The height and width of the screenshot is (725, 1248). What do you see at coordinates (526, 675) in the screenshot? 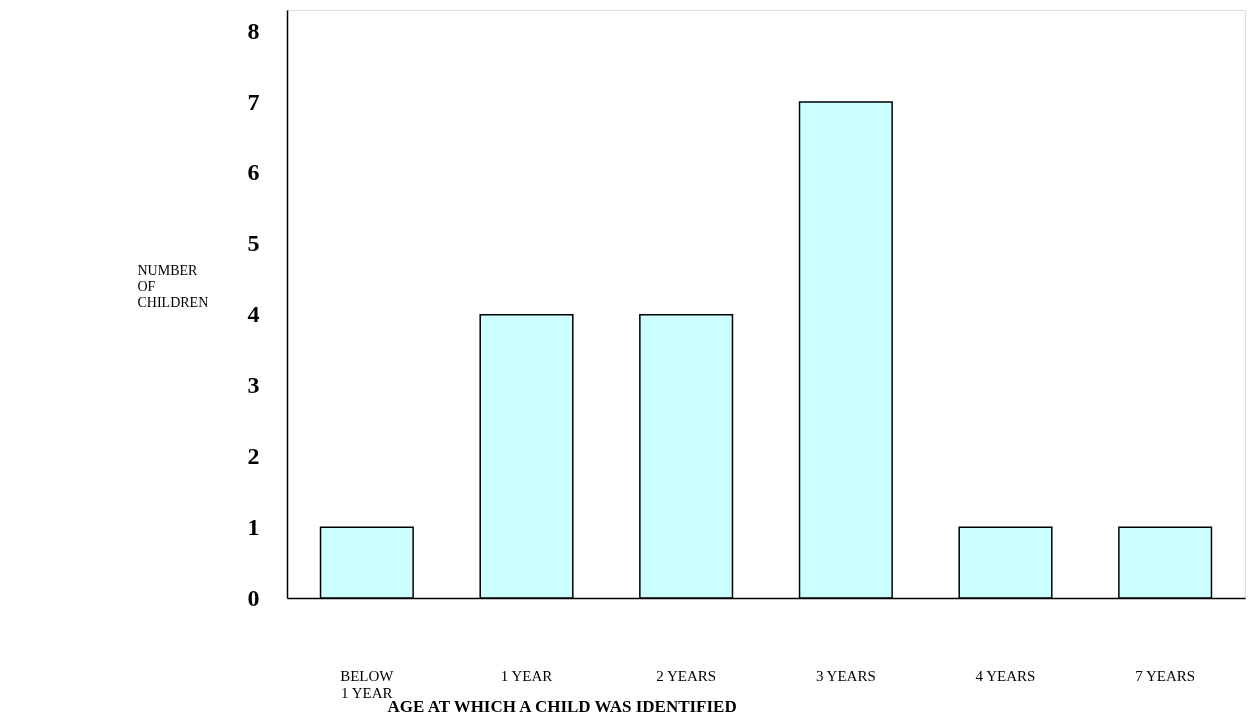
I see `x-tick-label: 1 YEAR` at bounding box center [526, 675].